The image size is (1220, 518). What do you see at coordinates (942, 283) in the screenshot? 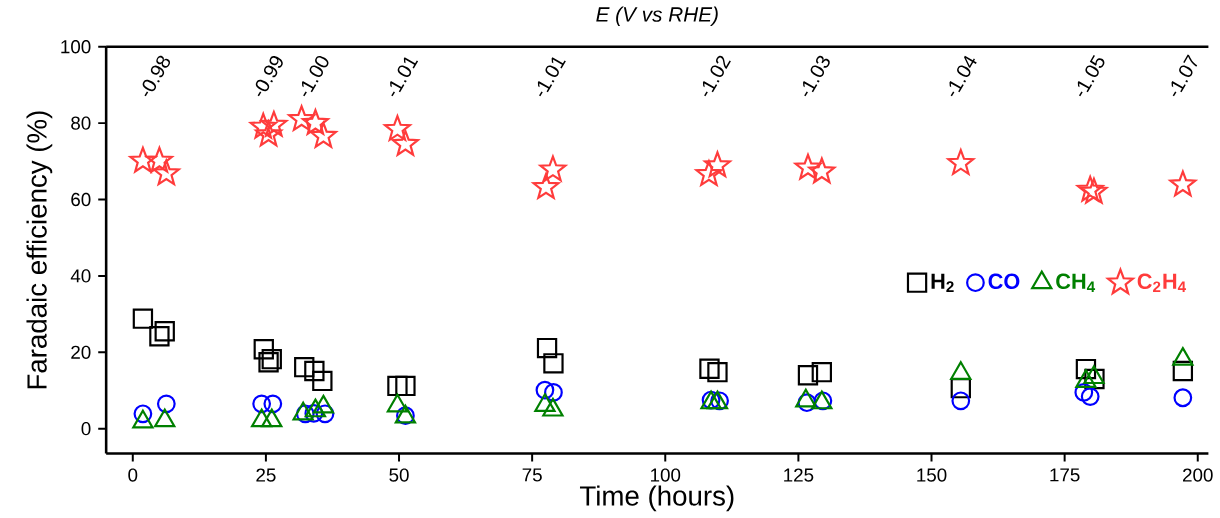
I see `legend-label: H$_{2}$` at bounding box center [942, 283].